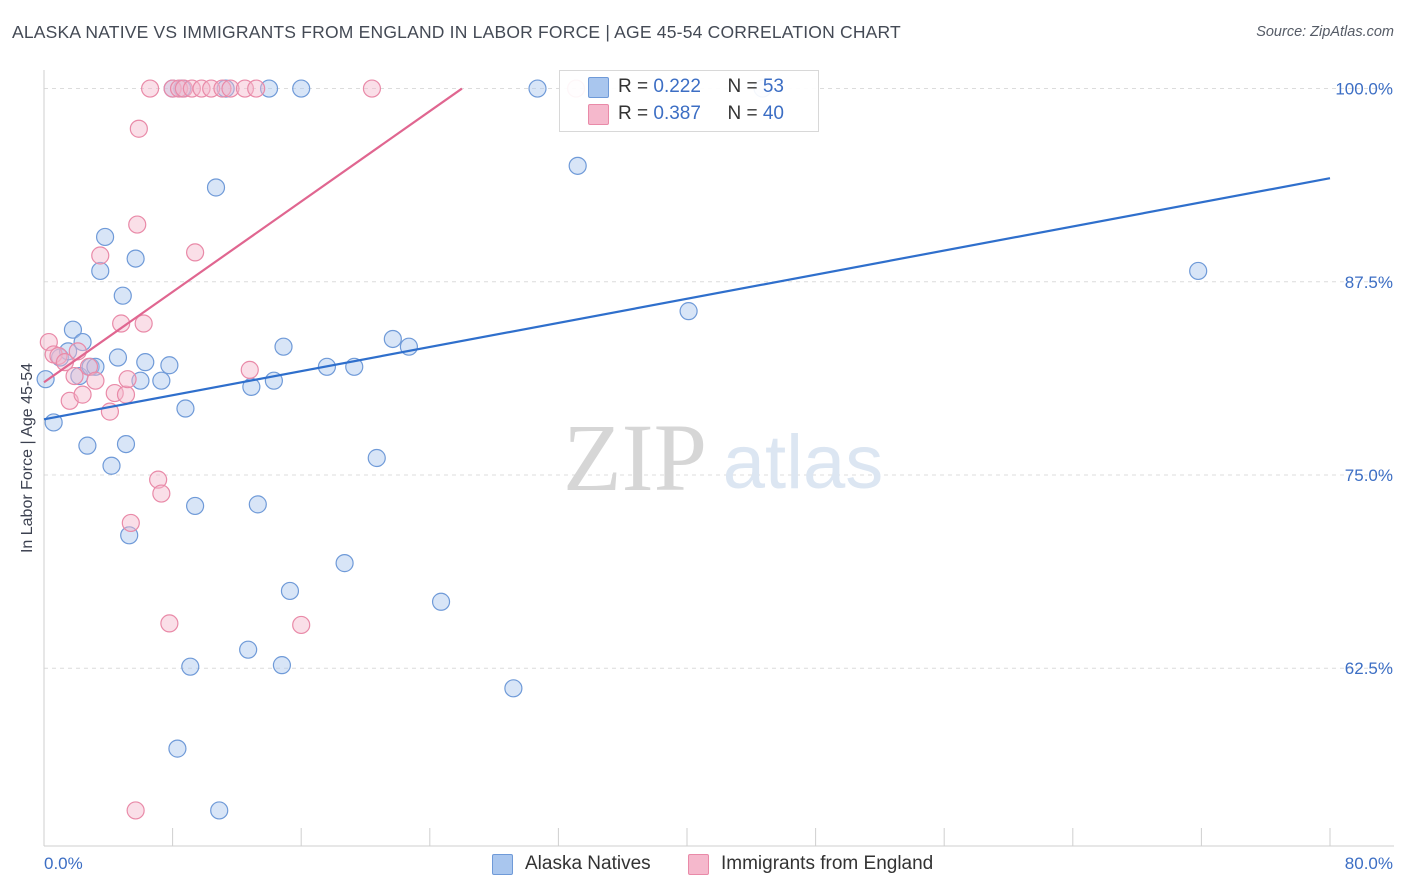 The height and width of the screenshot is (892, 1406). Describe the element at coordinates (1369, 475) in the screenshot. I see `y-tick-label: 75.0%` at that location.